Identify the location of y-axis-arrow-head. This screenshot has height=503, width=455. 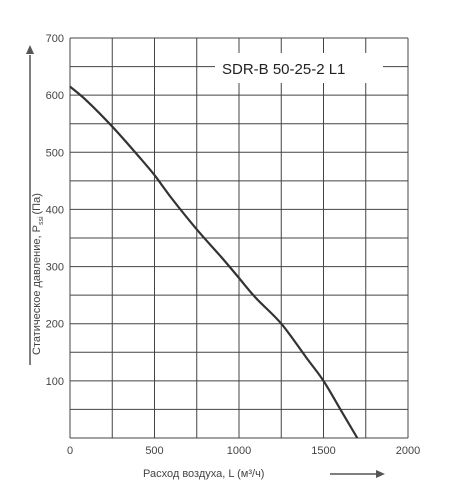
(30, 49).